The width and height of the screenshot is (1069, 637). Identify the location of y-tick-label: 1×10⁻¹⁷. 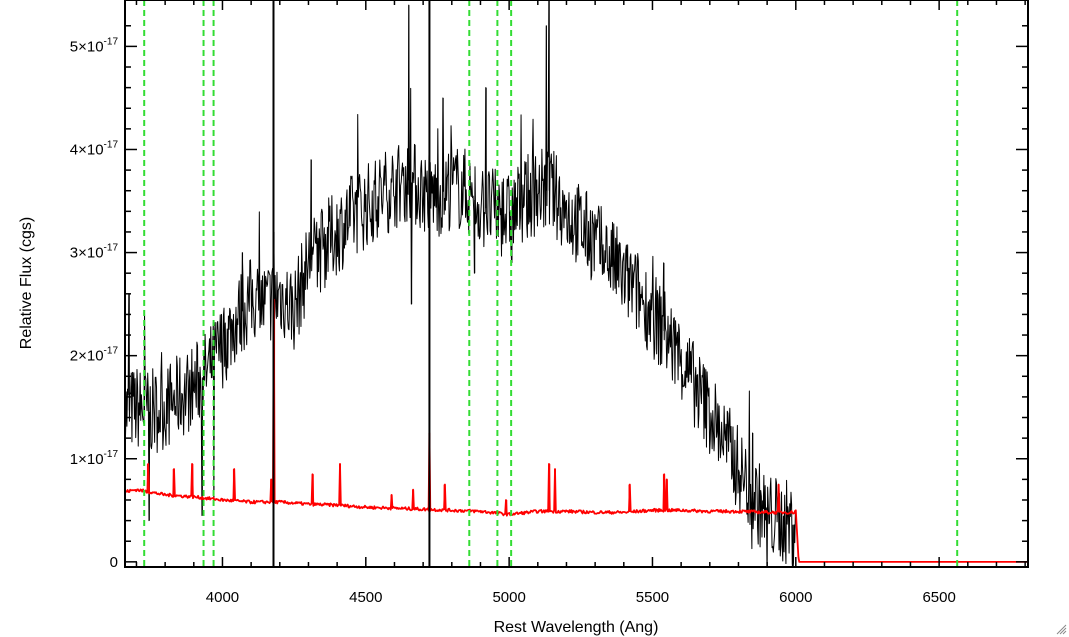
(94, 458).